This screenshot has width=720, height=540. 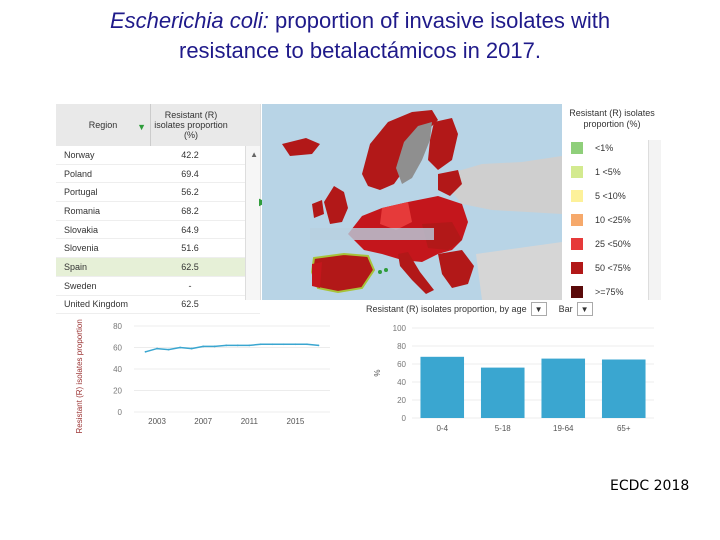 What do you see at coordinates (82, 210) in the screenshot?
I see `table-cell-region: Romania` at bounding box center [82, 210].